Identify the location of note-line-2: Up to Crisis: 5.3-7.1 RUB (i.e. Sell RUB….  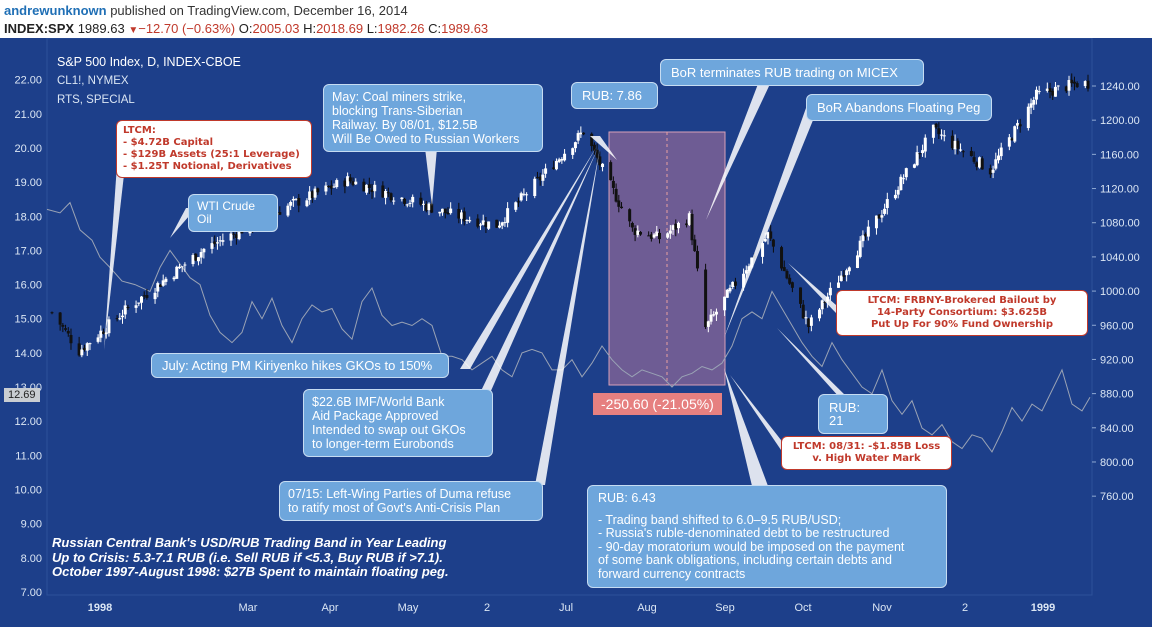
(247, 557).